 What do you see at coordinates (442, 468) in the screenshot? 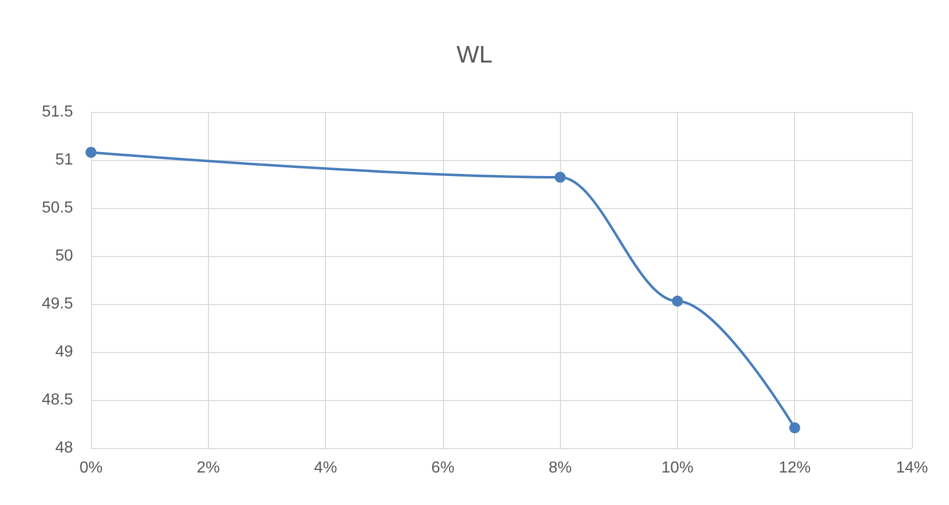
I see `x-tick-label: 6%` at bounding box center [442, 468].